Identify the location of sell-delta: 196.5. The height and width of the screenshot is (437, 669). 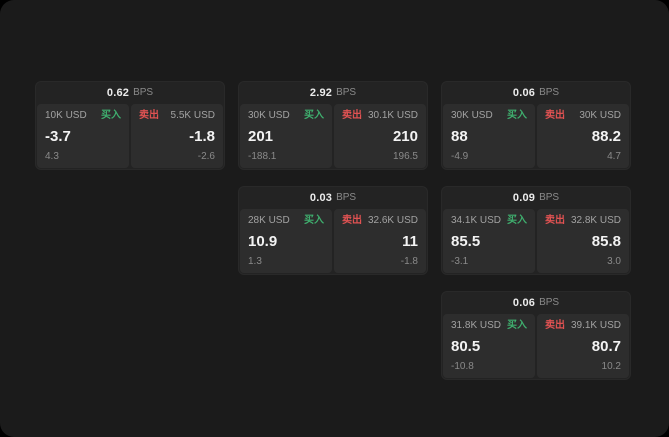
(405, 156).